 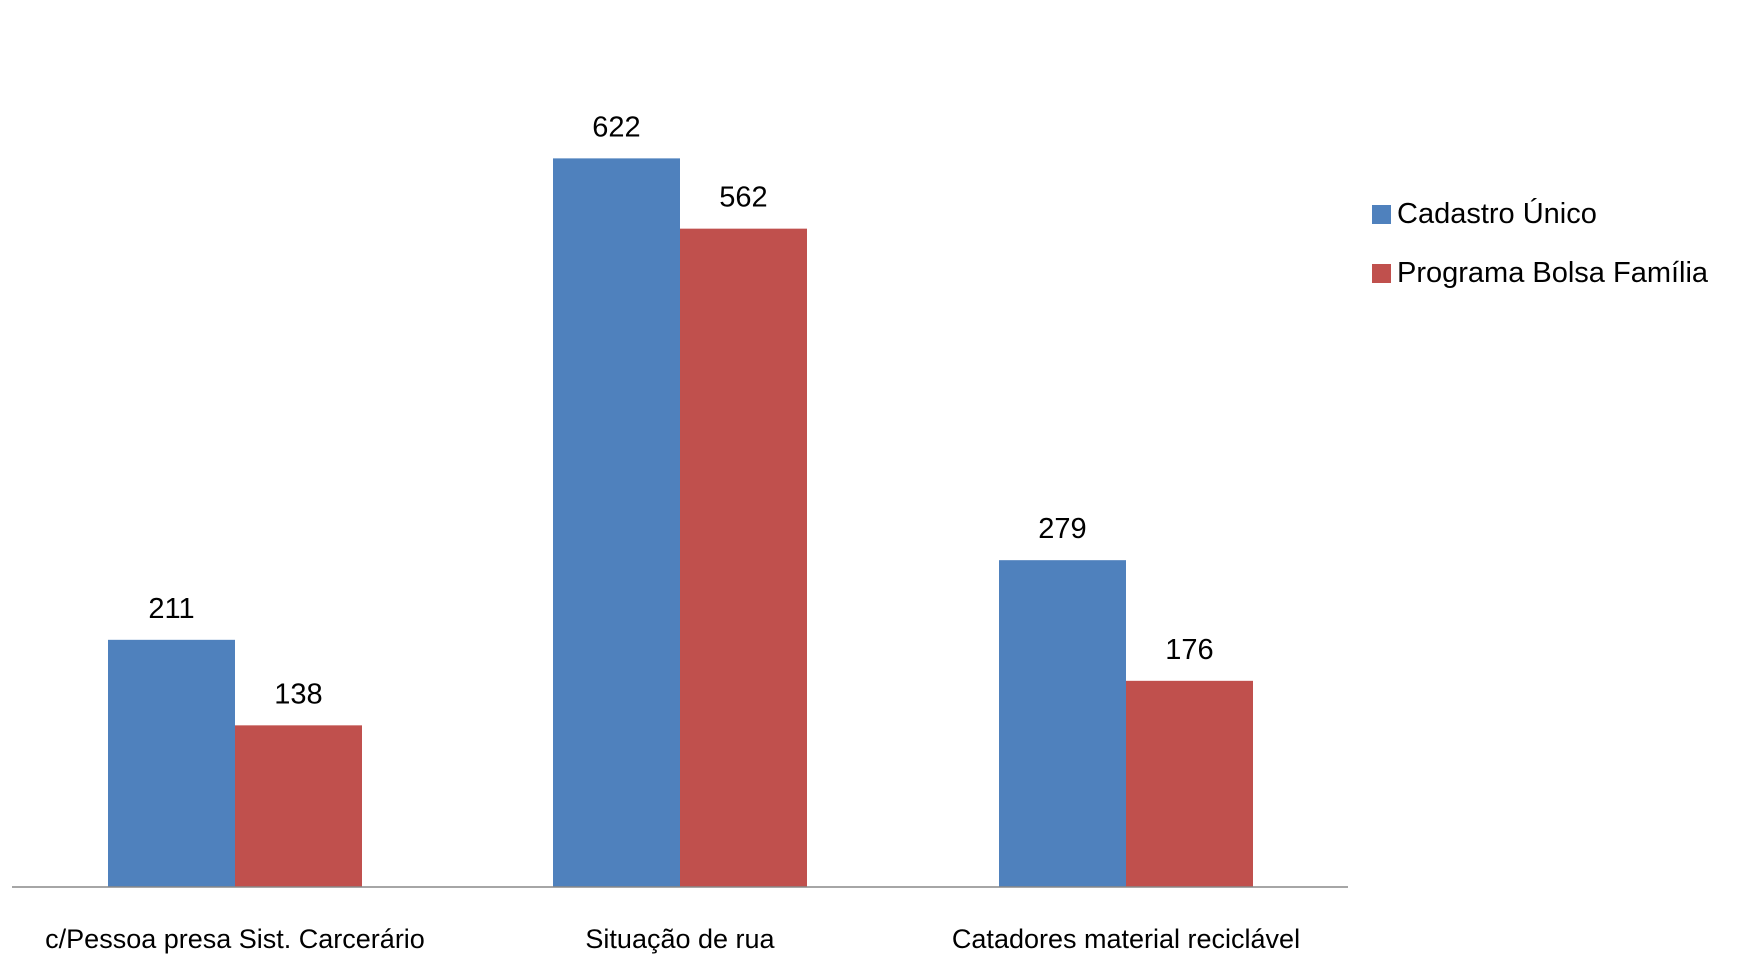 What do you see at coordinates (1126, 939) in the screenshot?
I see `x-tick-label-2: Catadores material reciclável` at bounding box center [1126, 939].